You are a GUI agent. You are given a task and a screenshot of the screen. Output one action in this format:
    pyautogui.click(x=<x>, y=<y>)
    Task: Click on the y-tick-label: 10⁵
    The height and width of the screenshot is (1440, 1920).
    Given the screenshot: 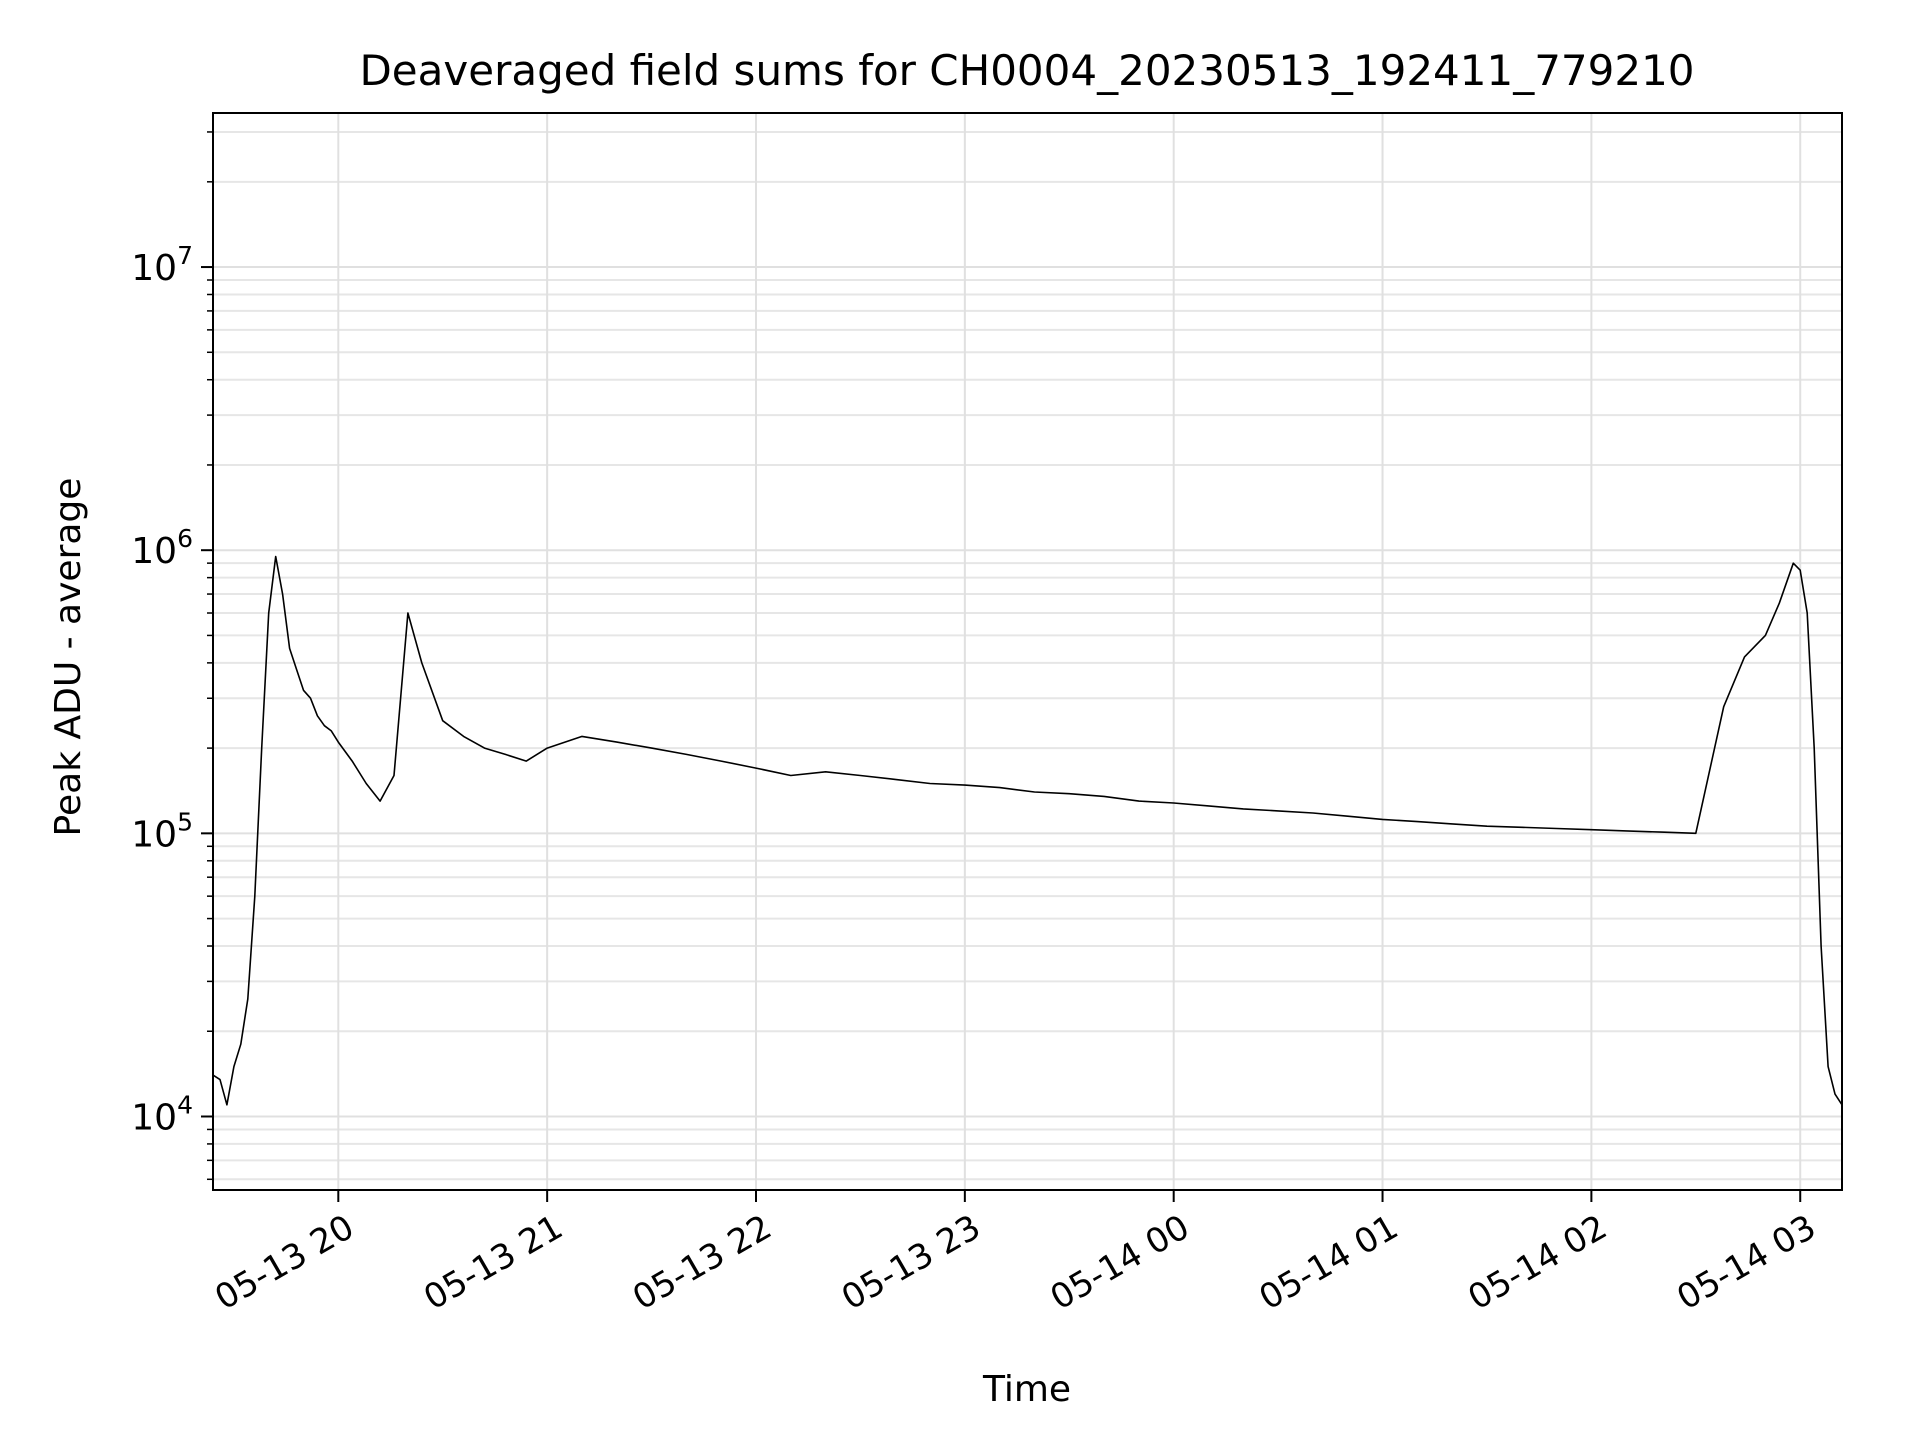 What is the action you would take?
    pyautogui.click(x=162, y=831)
    